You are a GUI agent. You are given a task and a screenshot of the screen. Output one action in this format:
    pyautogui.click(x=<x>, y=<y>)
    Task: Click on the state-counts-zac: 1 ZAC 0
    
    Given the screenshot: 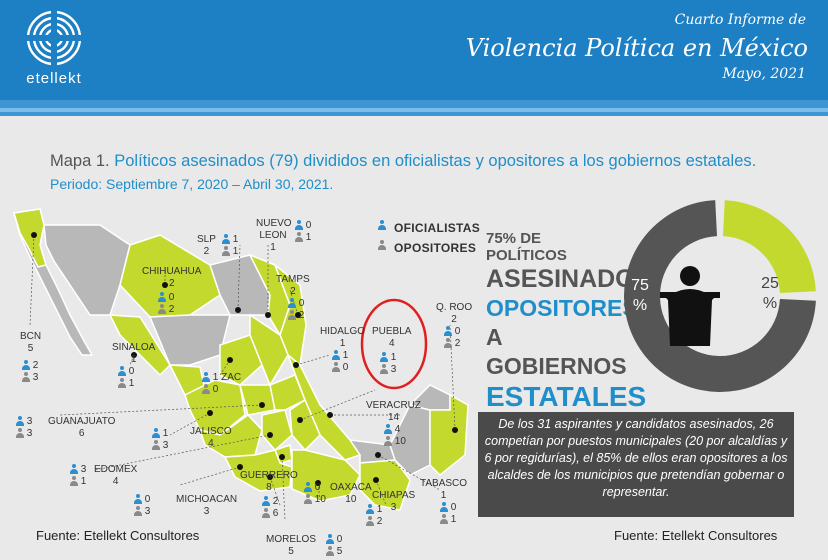 What is the action you would take?
    pyautogui.click(x=221, y=384)
    